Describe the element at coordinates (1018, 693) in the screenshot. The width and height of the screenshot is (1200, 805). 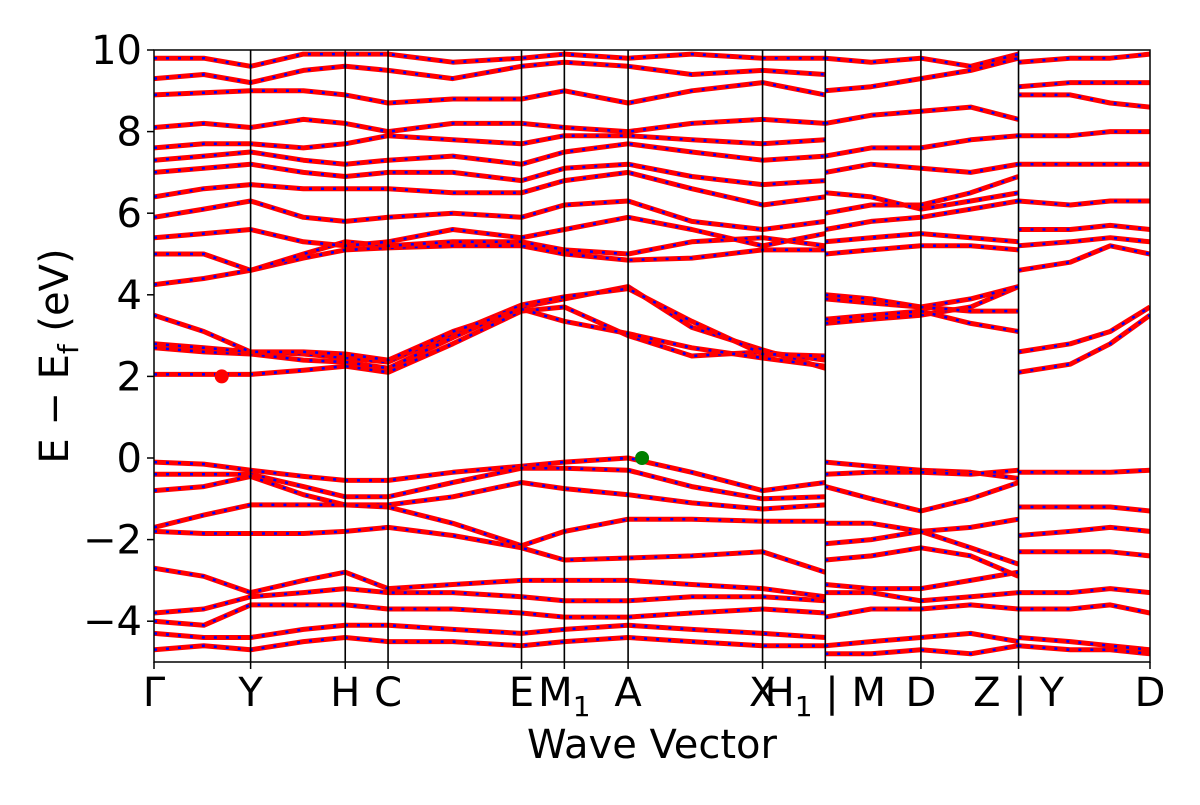
I see `x-tick-label: Z | Y` at that location.